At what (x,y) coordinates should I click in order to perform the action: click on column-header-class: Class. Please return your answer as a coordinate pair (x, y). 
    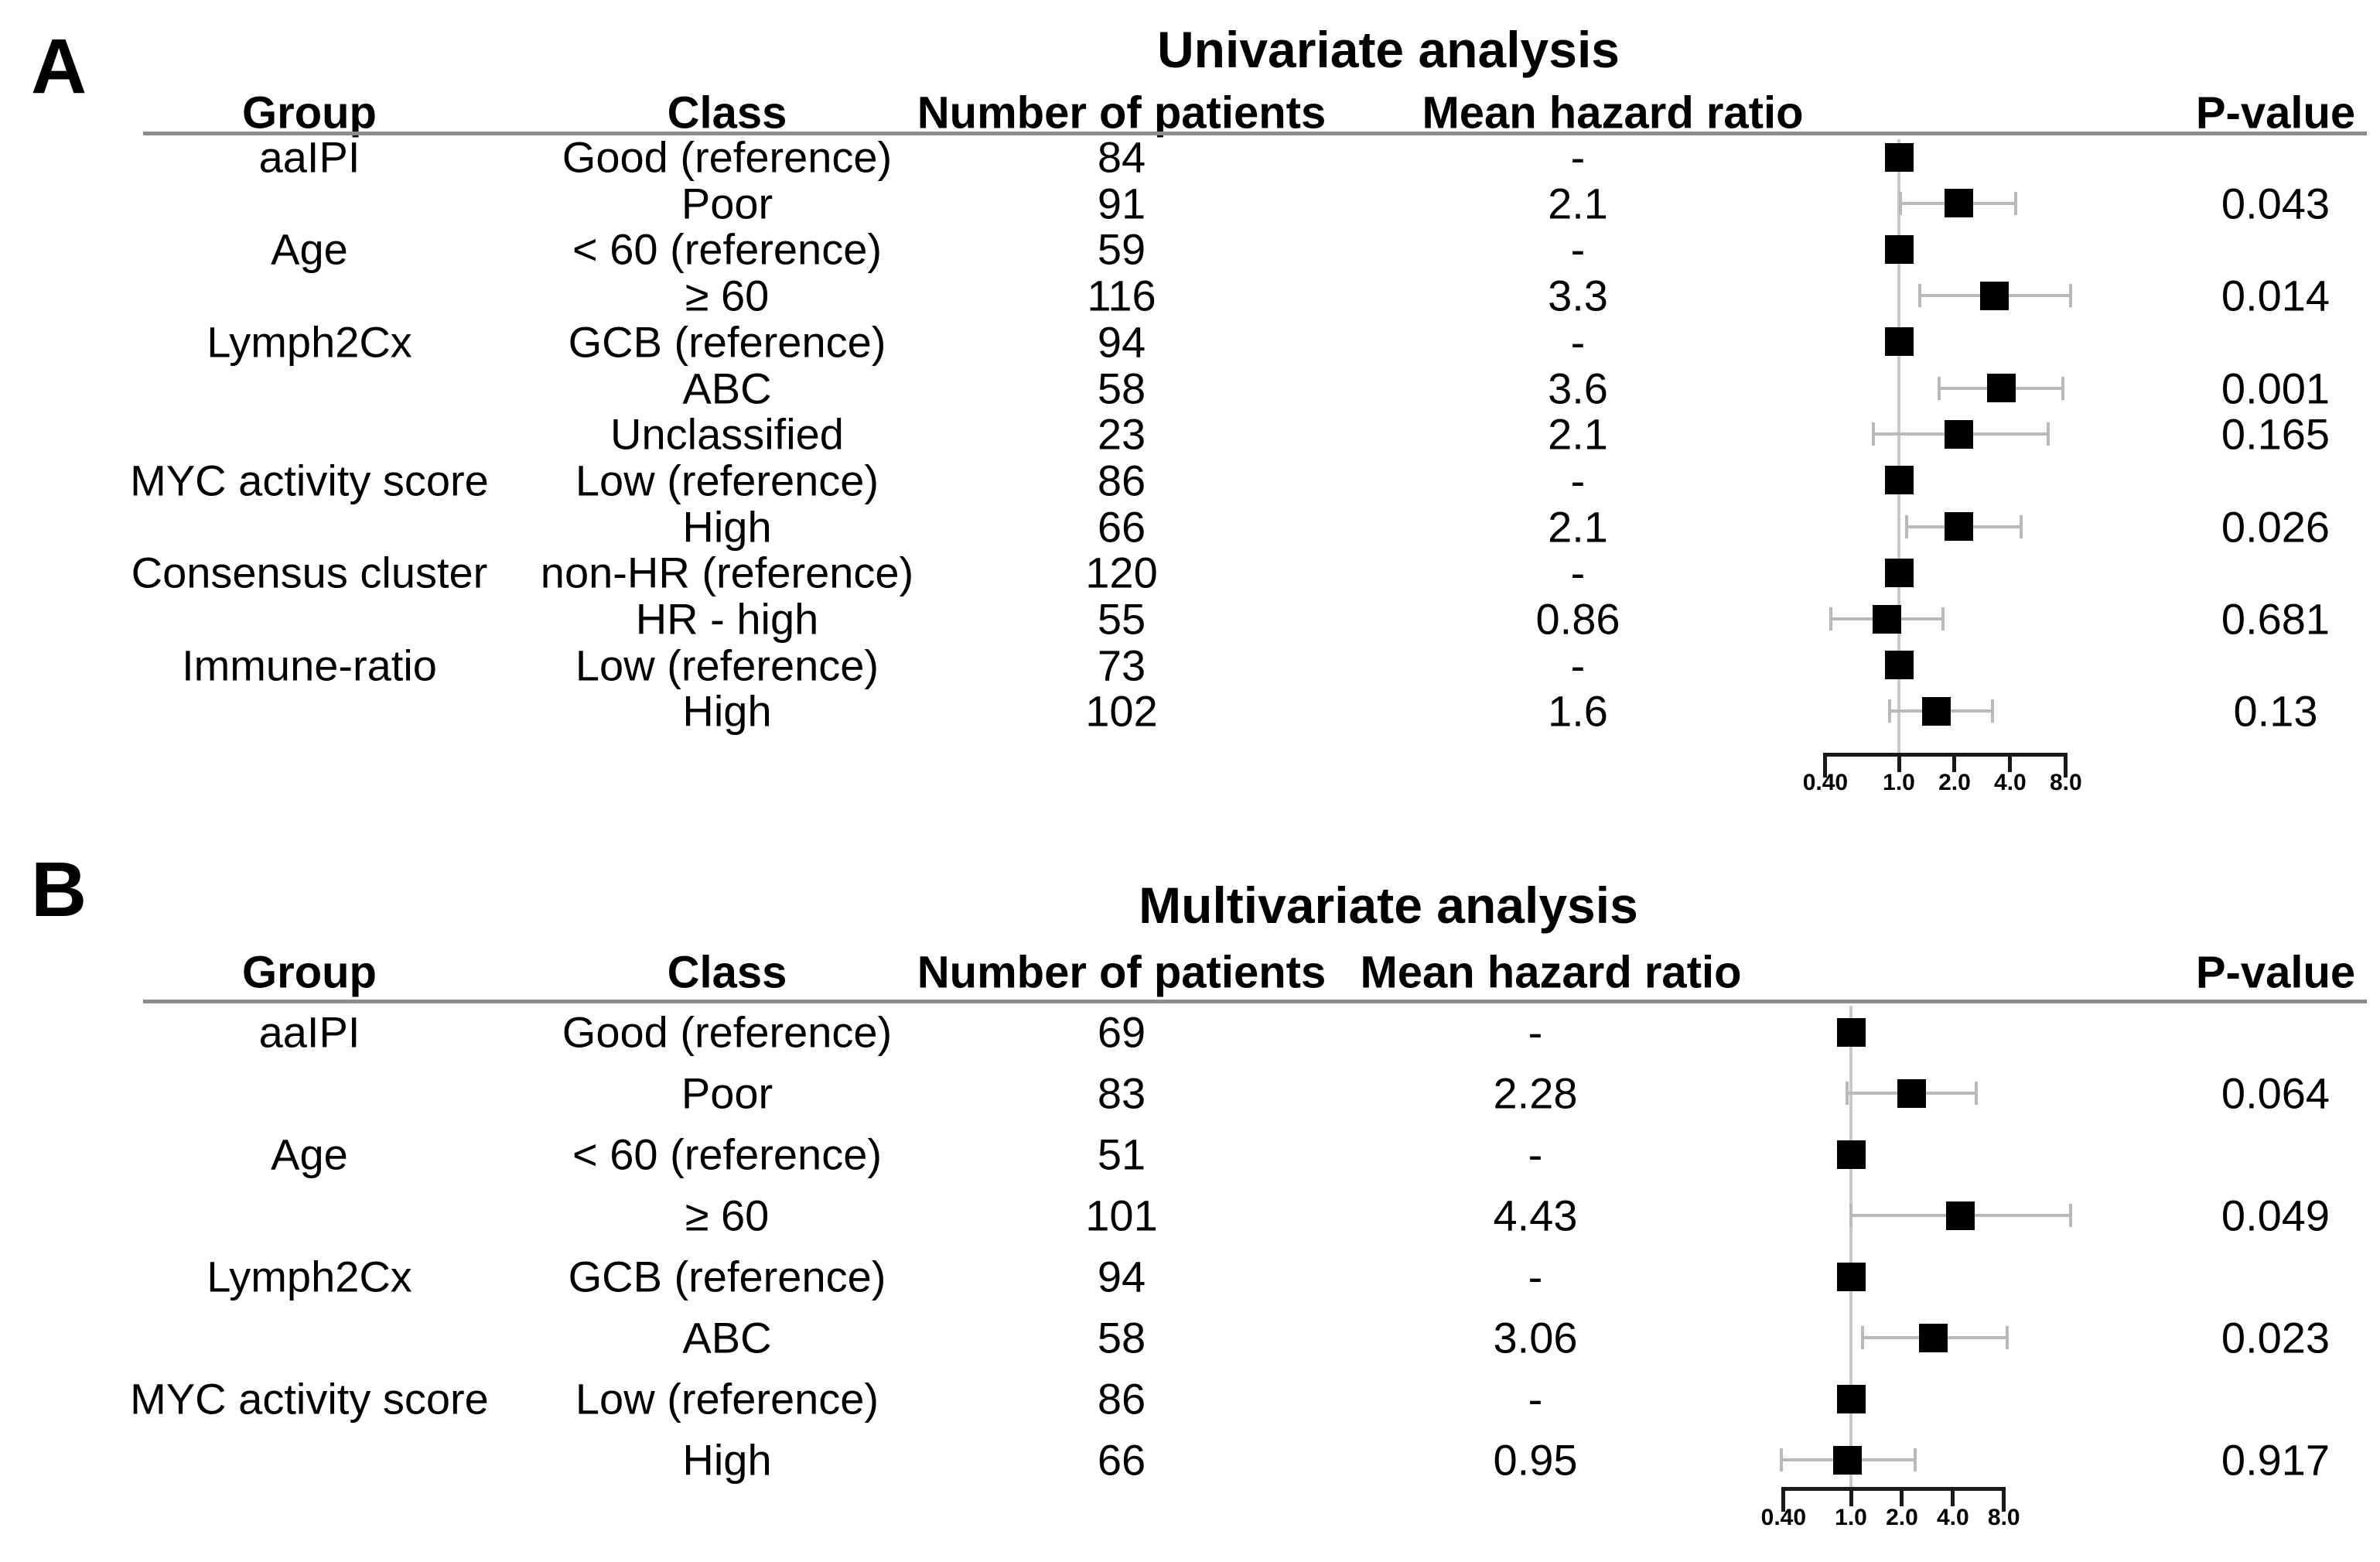
    Looking at the image, I should click on (727, 972).